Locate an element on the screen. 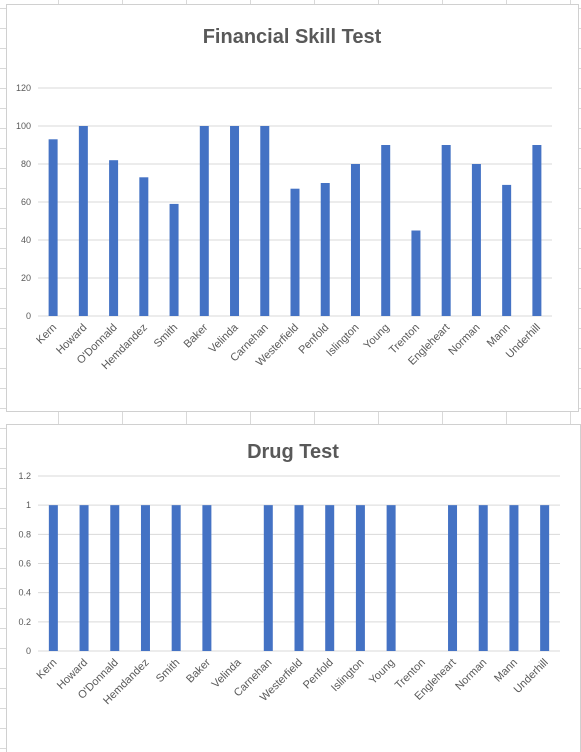  y-tick-label: 60 is located at coordinates (26, 202).